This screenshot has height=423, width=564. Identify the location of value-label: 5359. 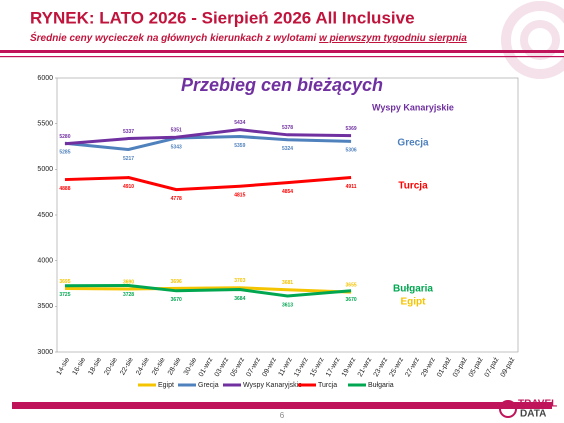
(239, 146).